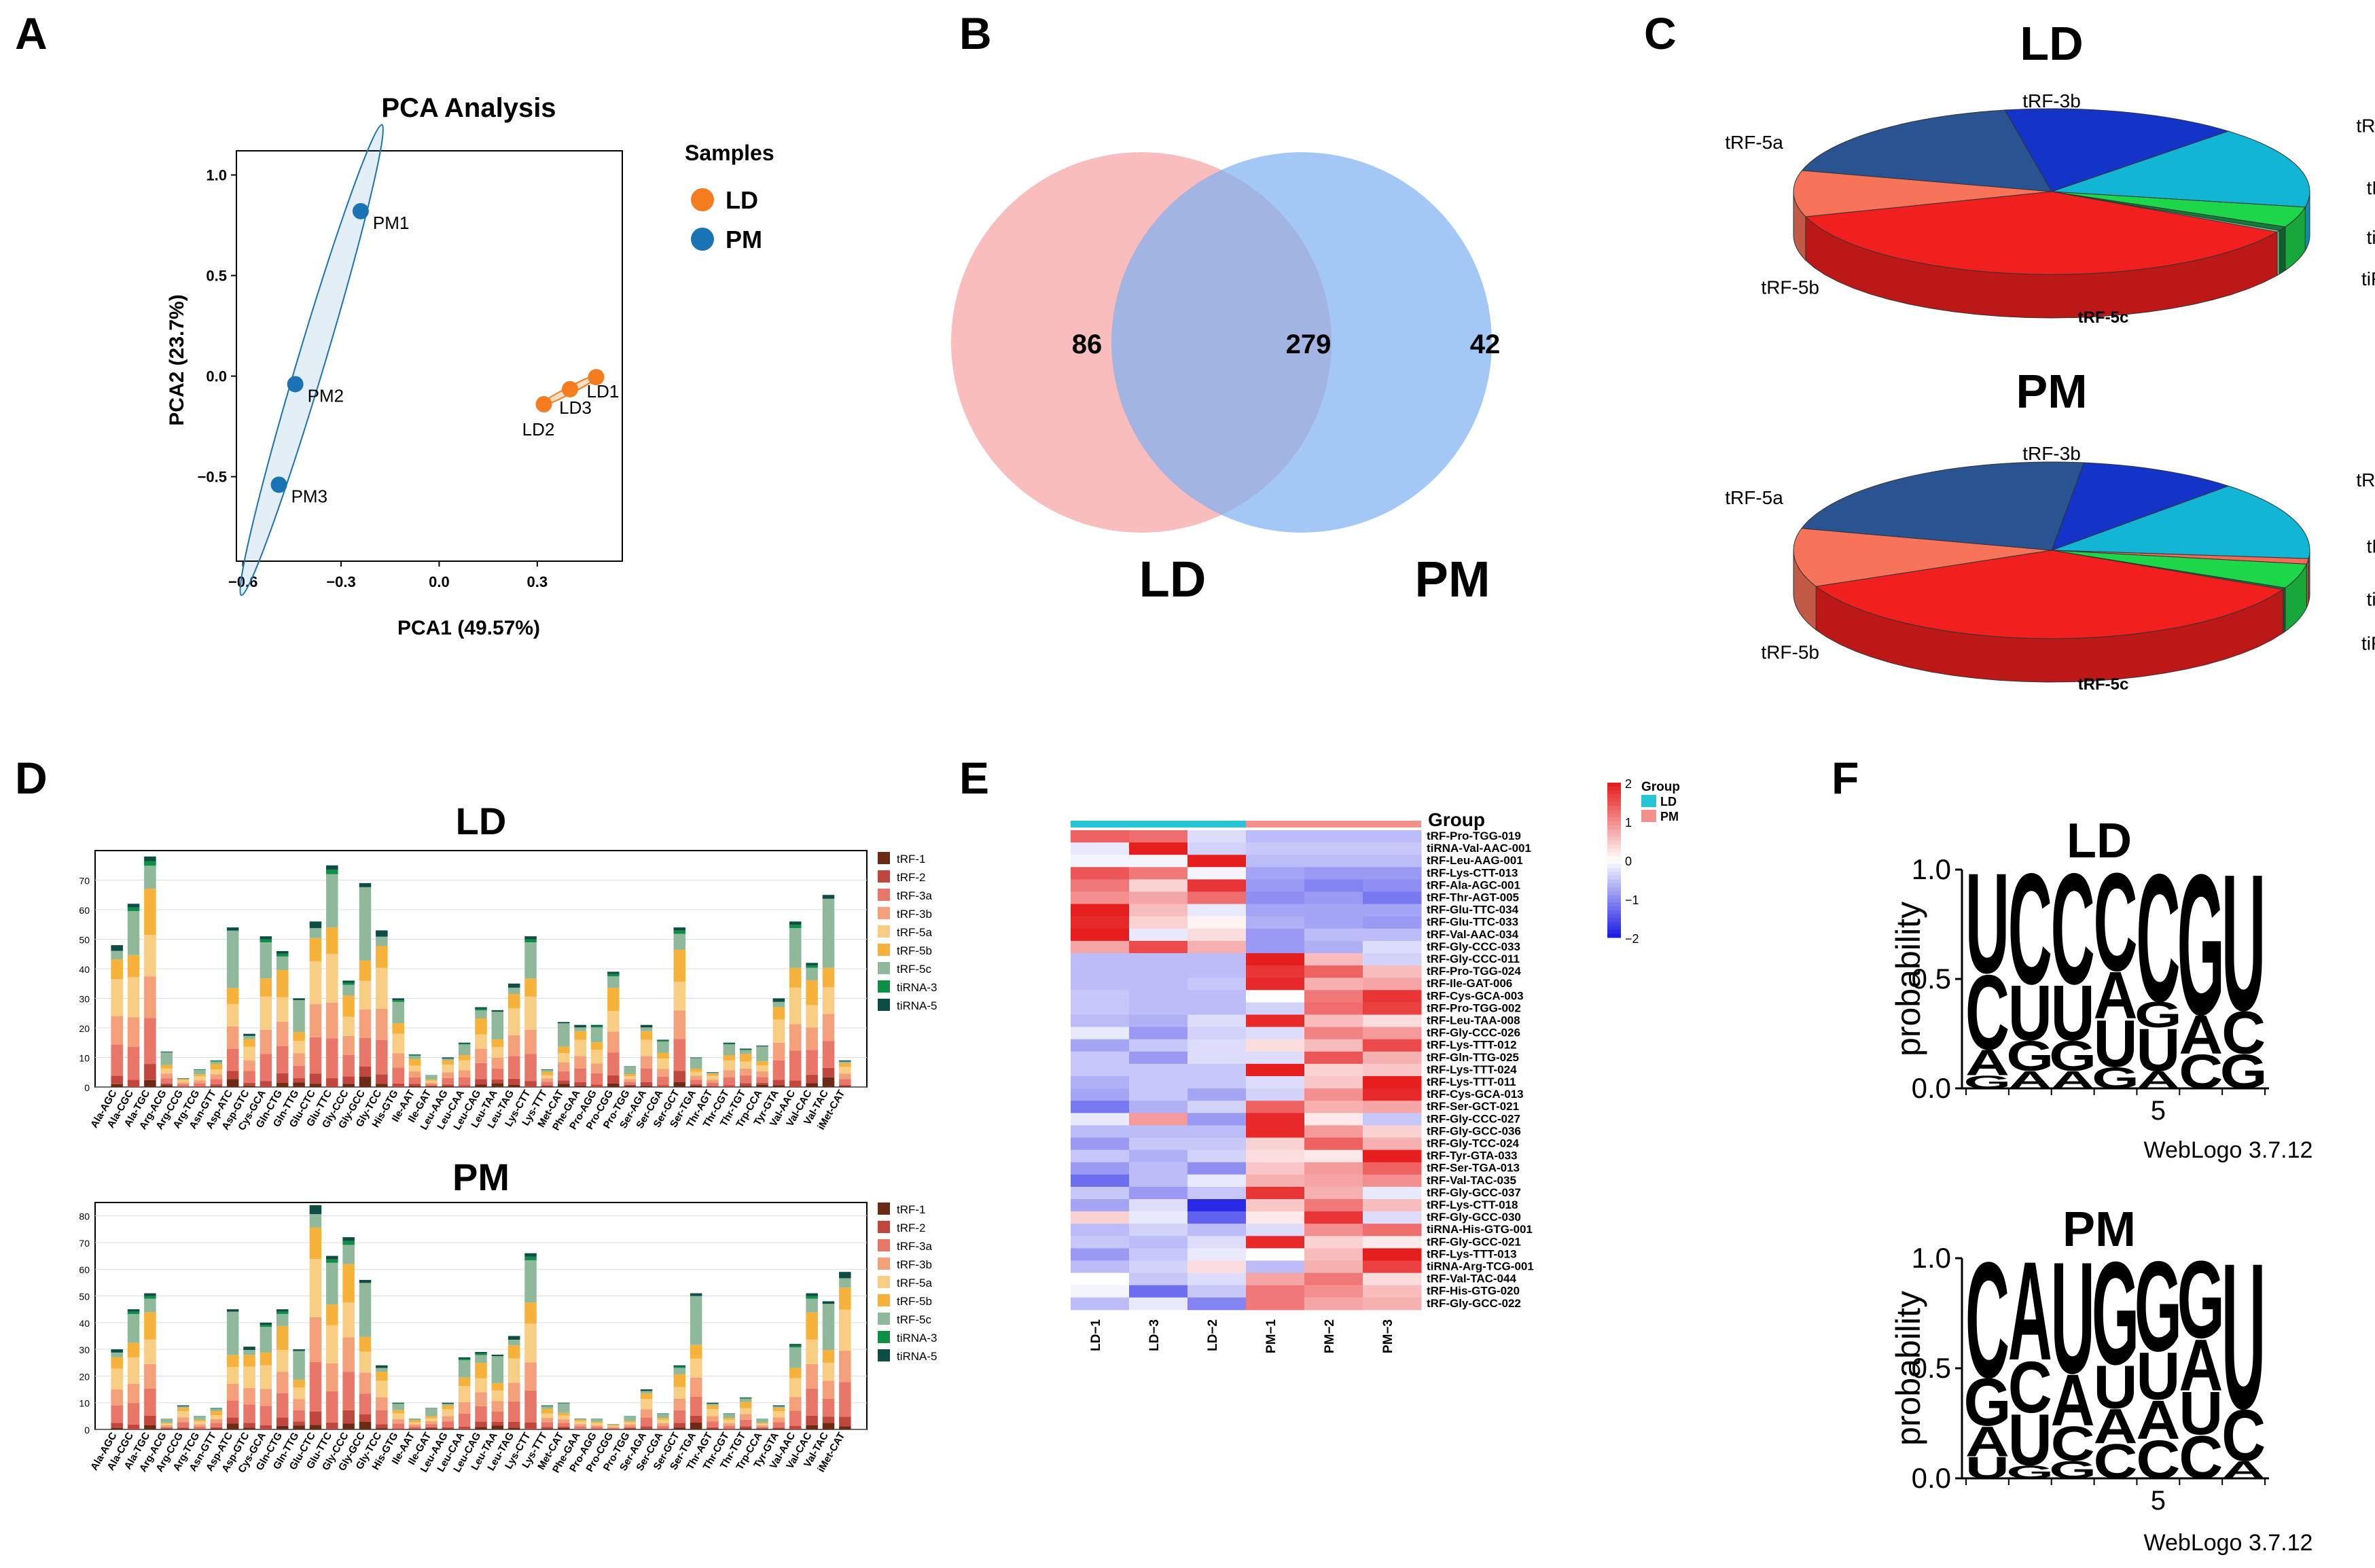  Describe the element at coordinates (1472, 1069) in the screenshot. I see `heatmap-row-label: tRF-Lys-TTT-024` at that location.